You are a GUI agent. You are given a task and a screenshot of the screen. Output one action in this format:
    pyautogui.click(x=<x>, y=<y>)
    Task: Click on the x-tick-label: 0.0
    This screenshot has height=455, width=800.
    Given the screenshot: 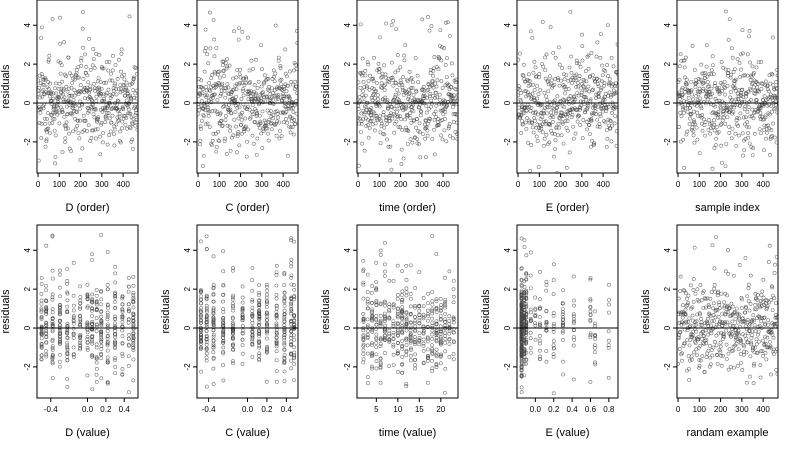 What is the action you would take?
    pyautogui.click(x=248, y=409)
    